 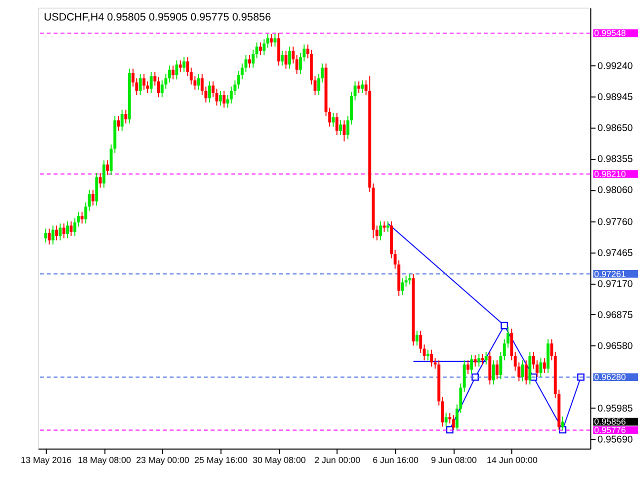 What do you see at coordinates (616, 409) in the screenshot?
I see `y-tick-label: 0.95985` at bounding box center [616, 409].